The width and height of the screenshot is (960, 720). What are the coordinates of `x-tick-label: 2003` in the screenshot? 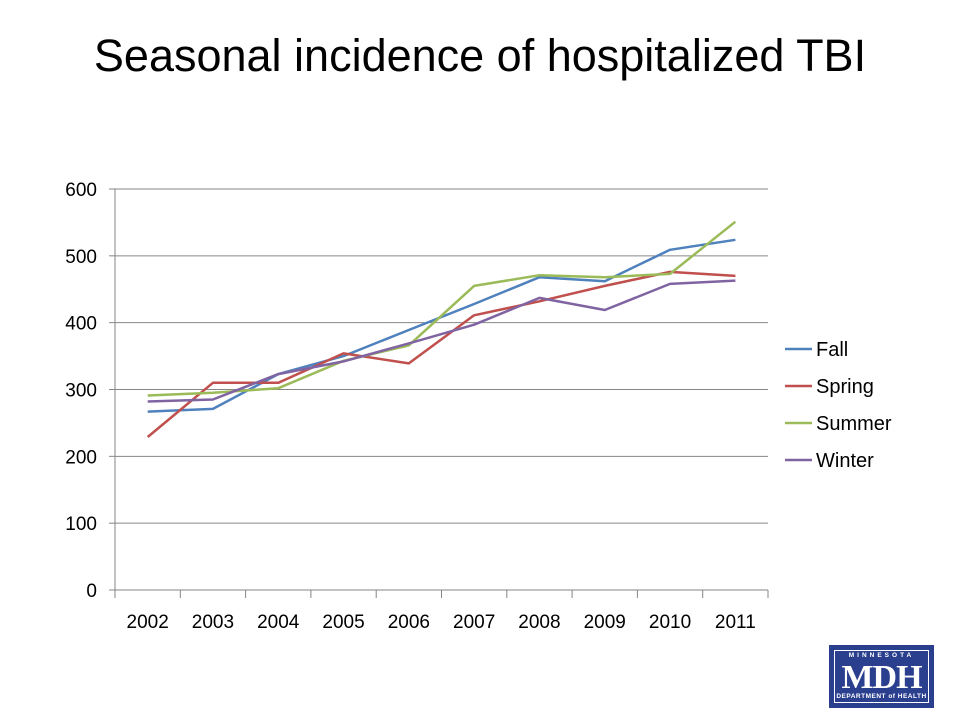 It's located at (213, 622).